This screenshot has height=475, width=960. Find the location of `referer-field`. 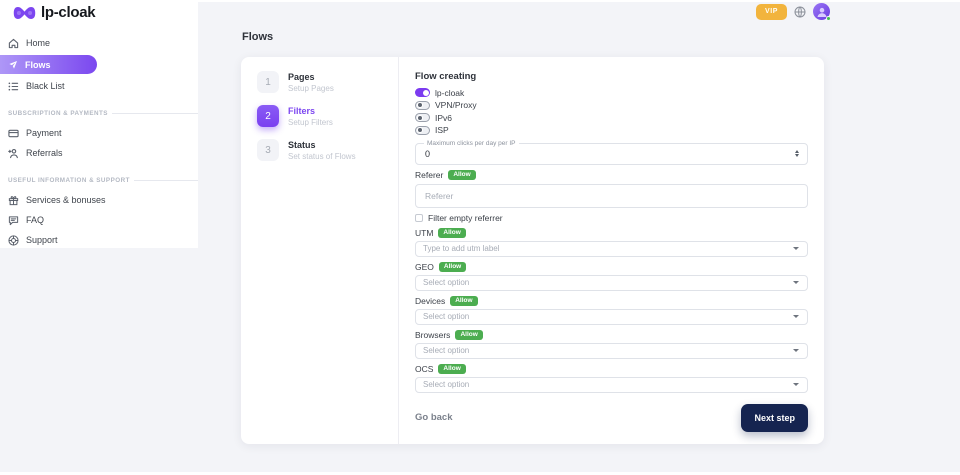

referer-field is located at coordinates (611, 195).